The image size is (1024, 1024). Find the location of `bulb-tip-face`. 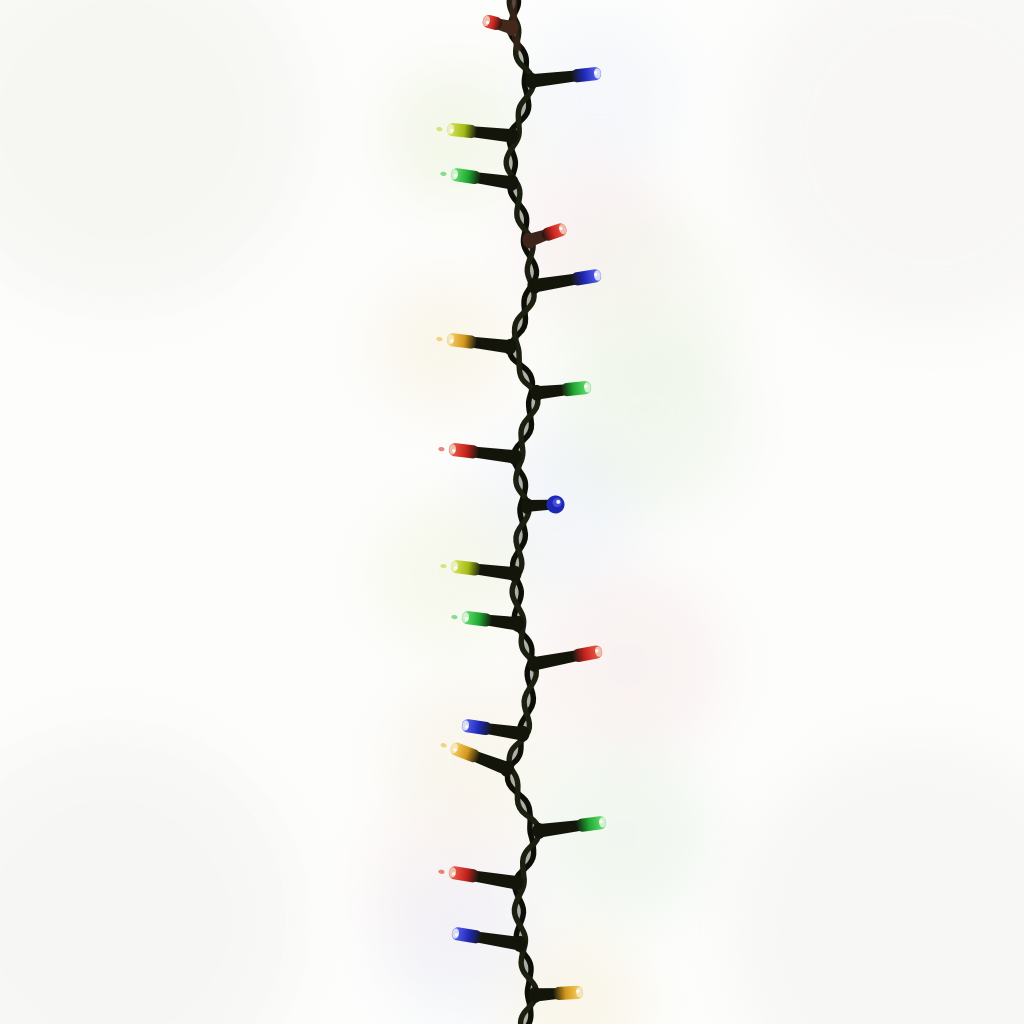

bulb-tip-face is located at coordinates (562, 229).